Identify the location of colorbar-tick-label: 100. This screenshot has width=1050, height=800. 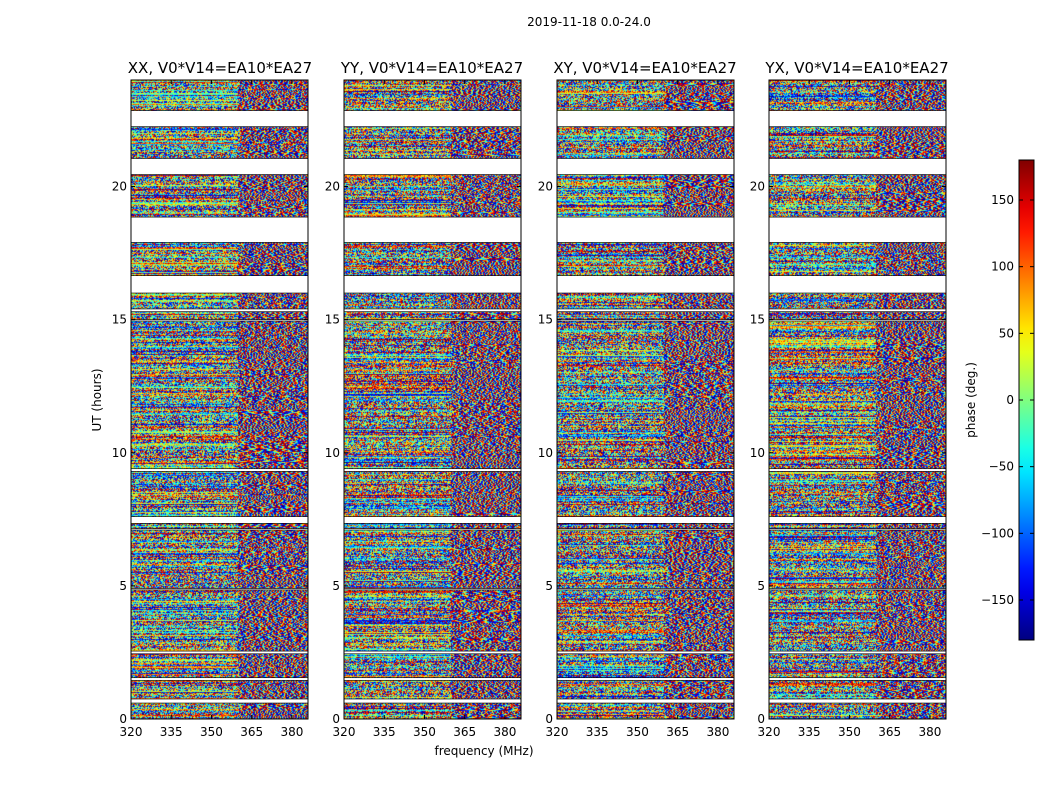
(1002, 267).